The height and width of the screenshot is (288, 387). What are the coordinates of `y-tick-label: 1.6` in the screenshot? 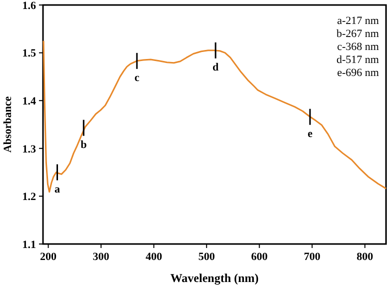 It's located at (29, 6).